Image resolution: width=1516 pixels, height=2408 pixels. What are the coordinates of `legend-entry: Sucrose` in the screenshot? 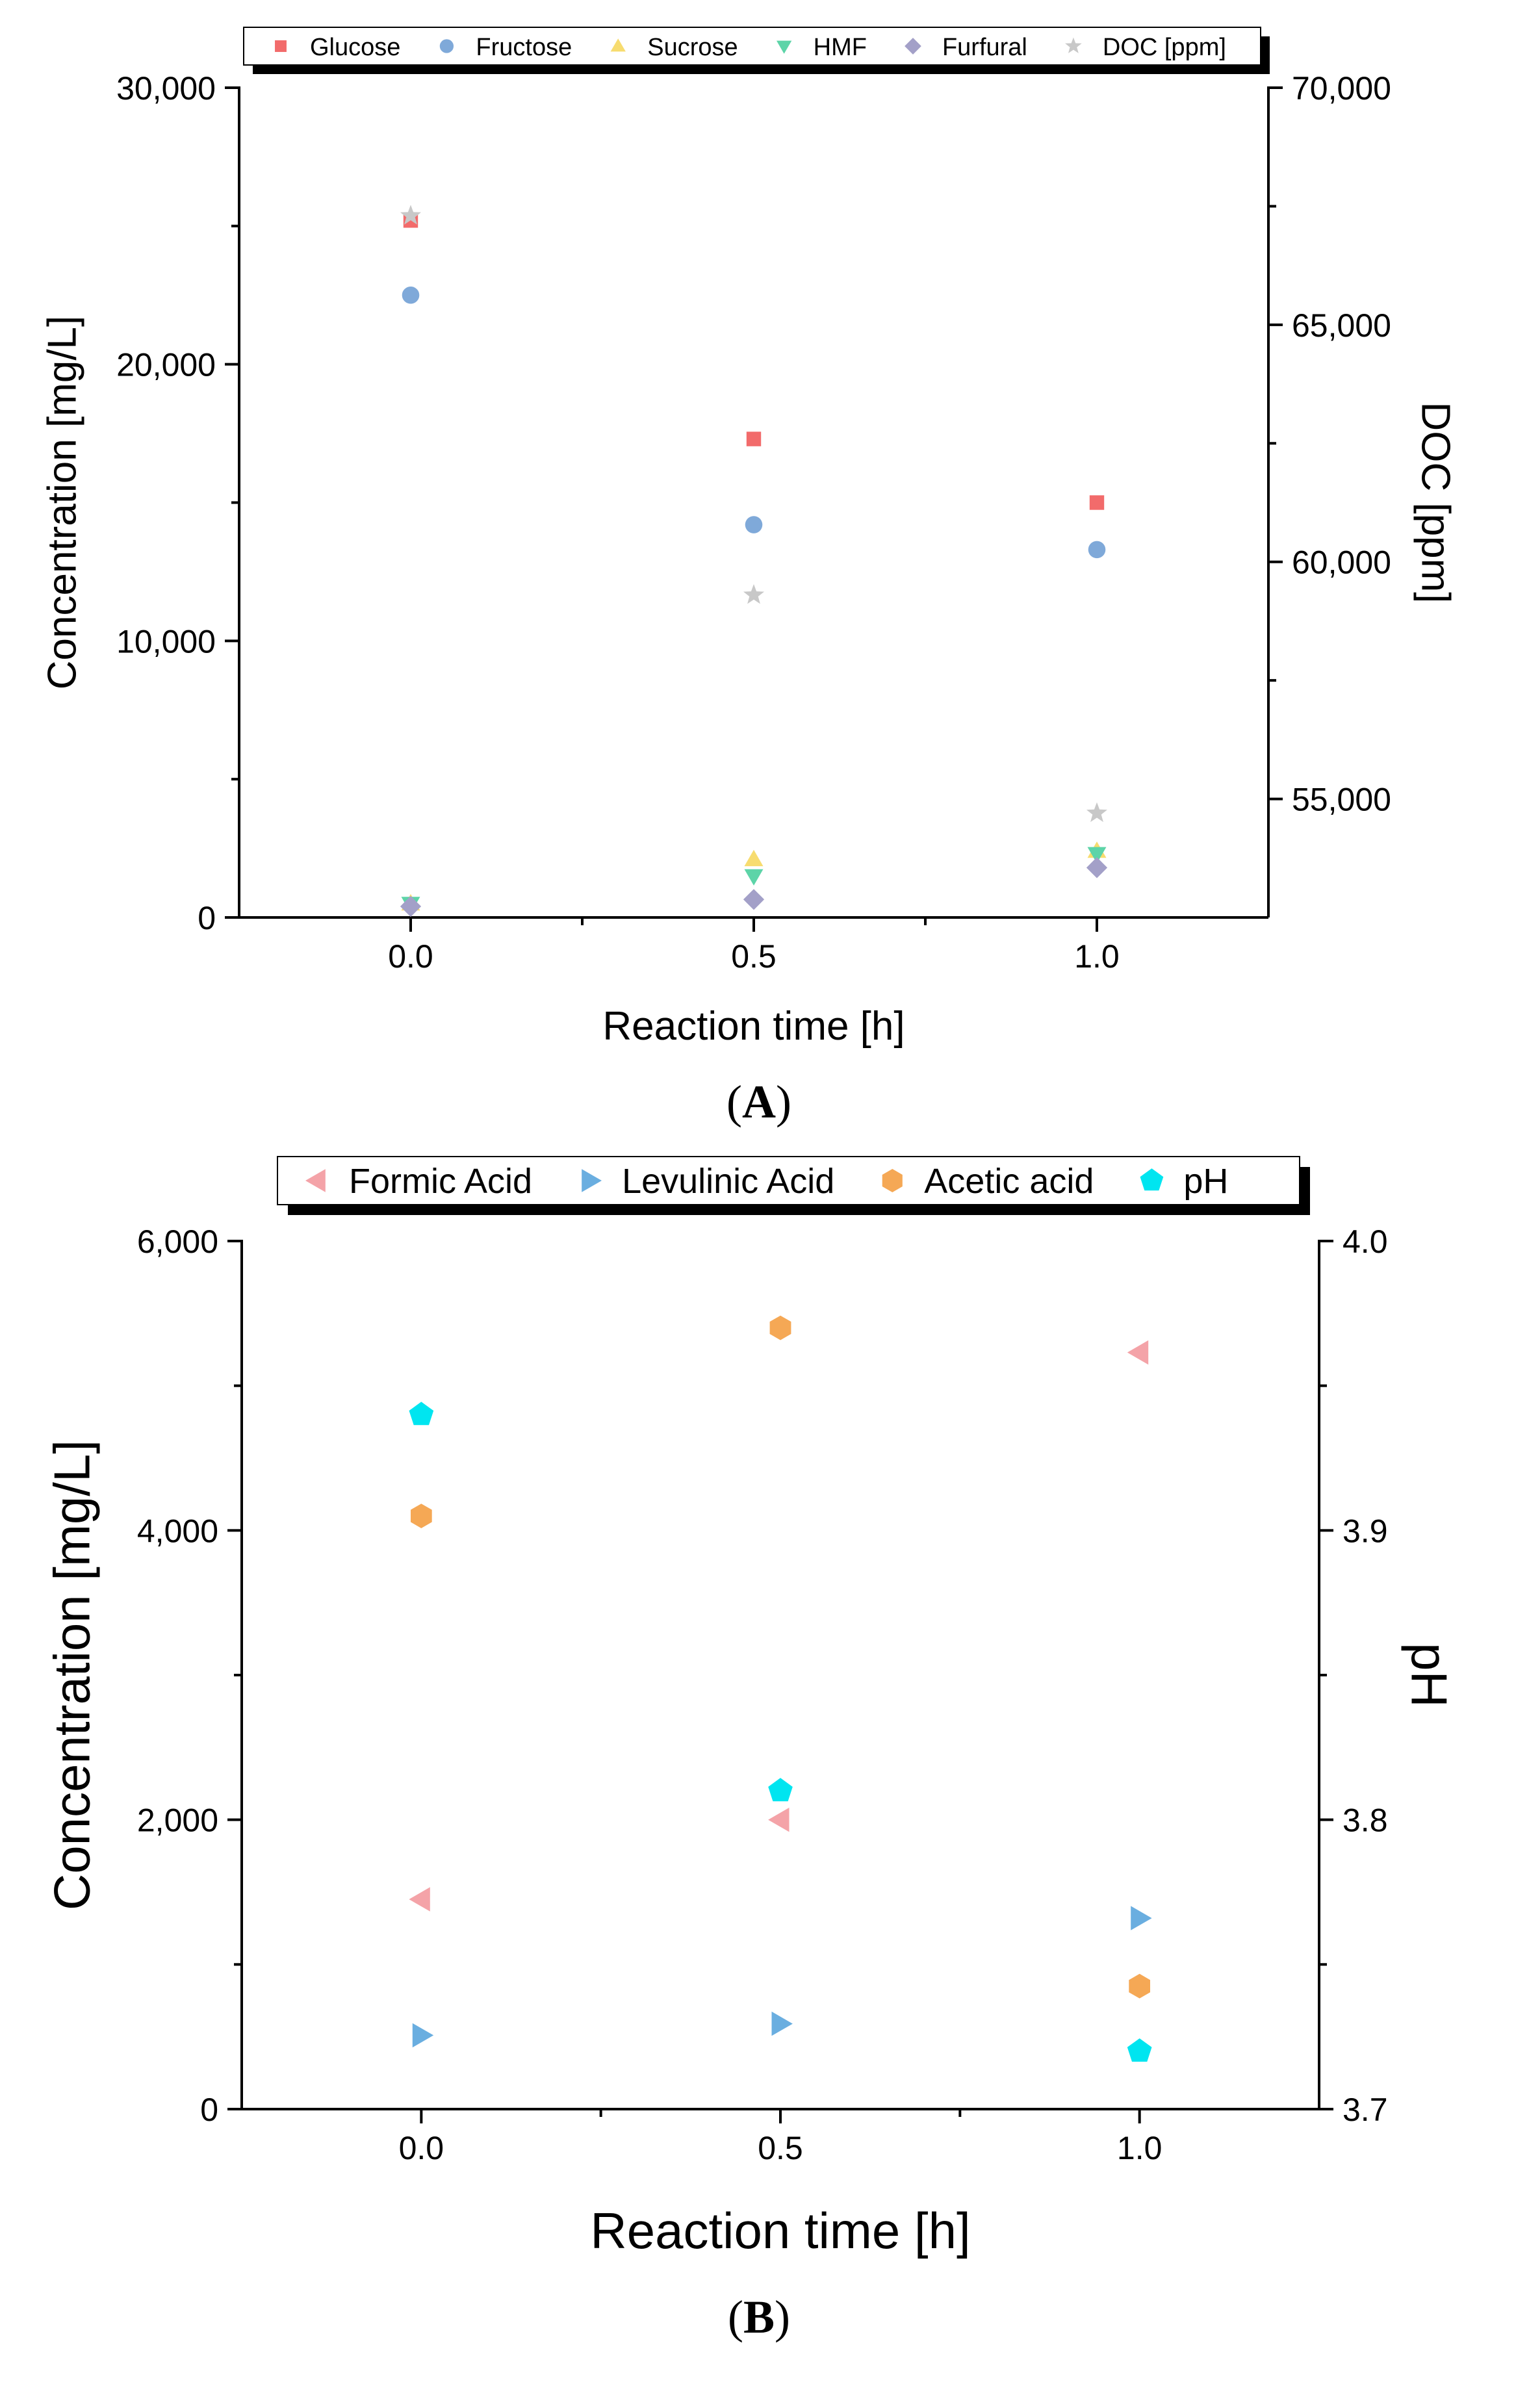 It's located at (674, 47).